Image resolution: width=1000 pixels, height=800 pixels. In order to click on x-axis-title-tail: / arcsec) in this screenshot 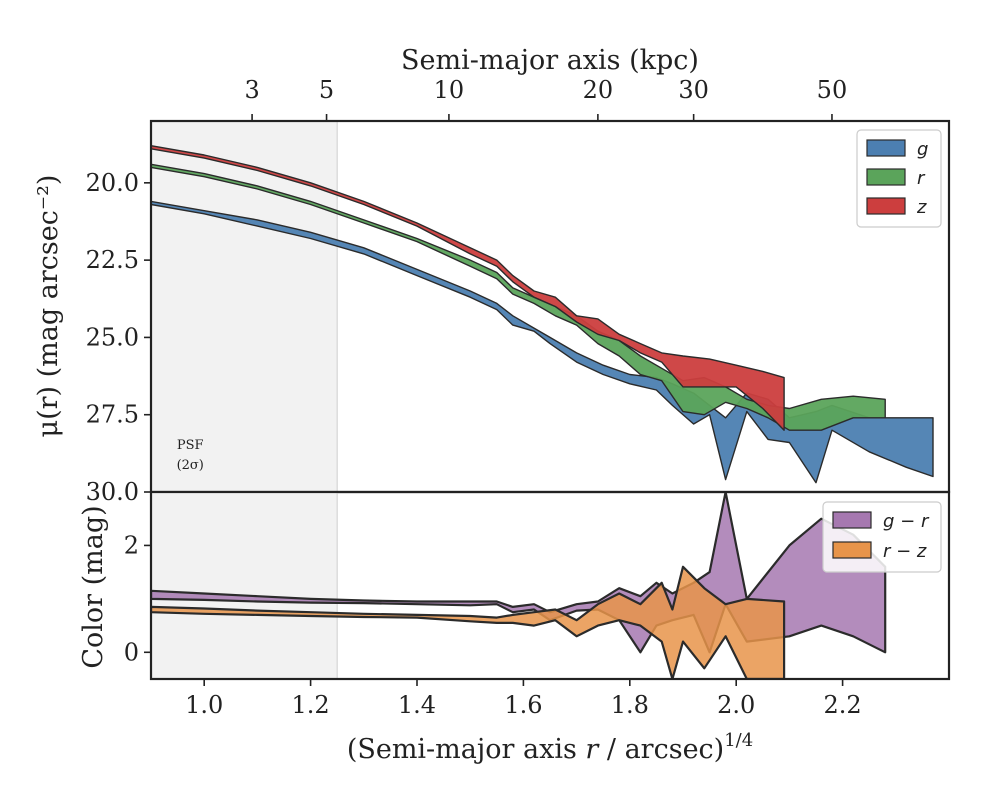, I will do `click(661, 749)`.